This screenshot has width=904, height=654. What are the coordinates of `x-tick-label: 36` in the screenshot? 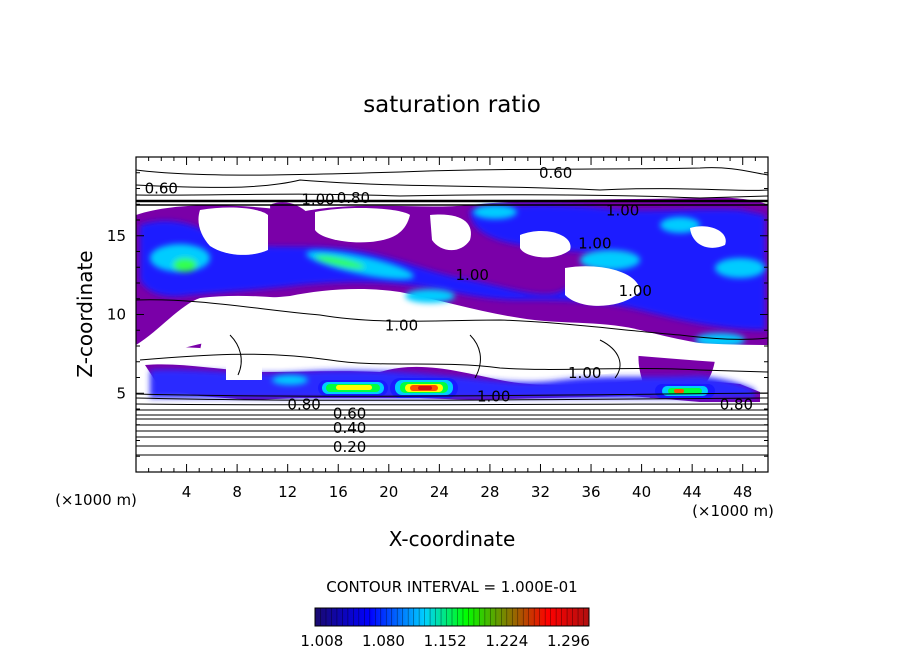 It's located at (590, 492).